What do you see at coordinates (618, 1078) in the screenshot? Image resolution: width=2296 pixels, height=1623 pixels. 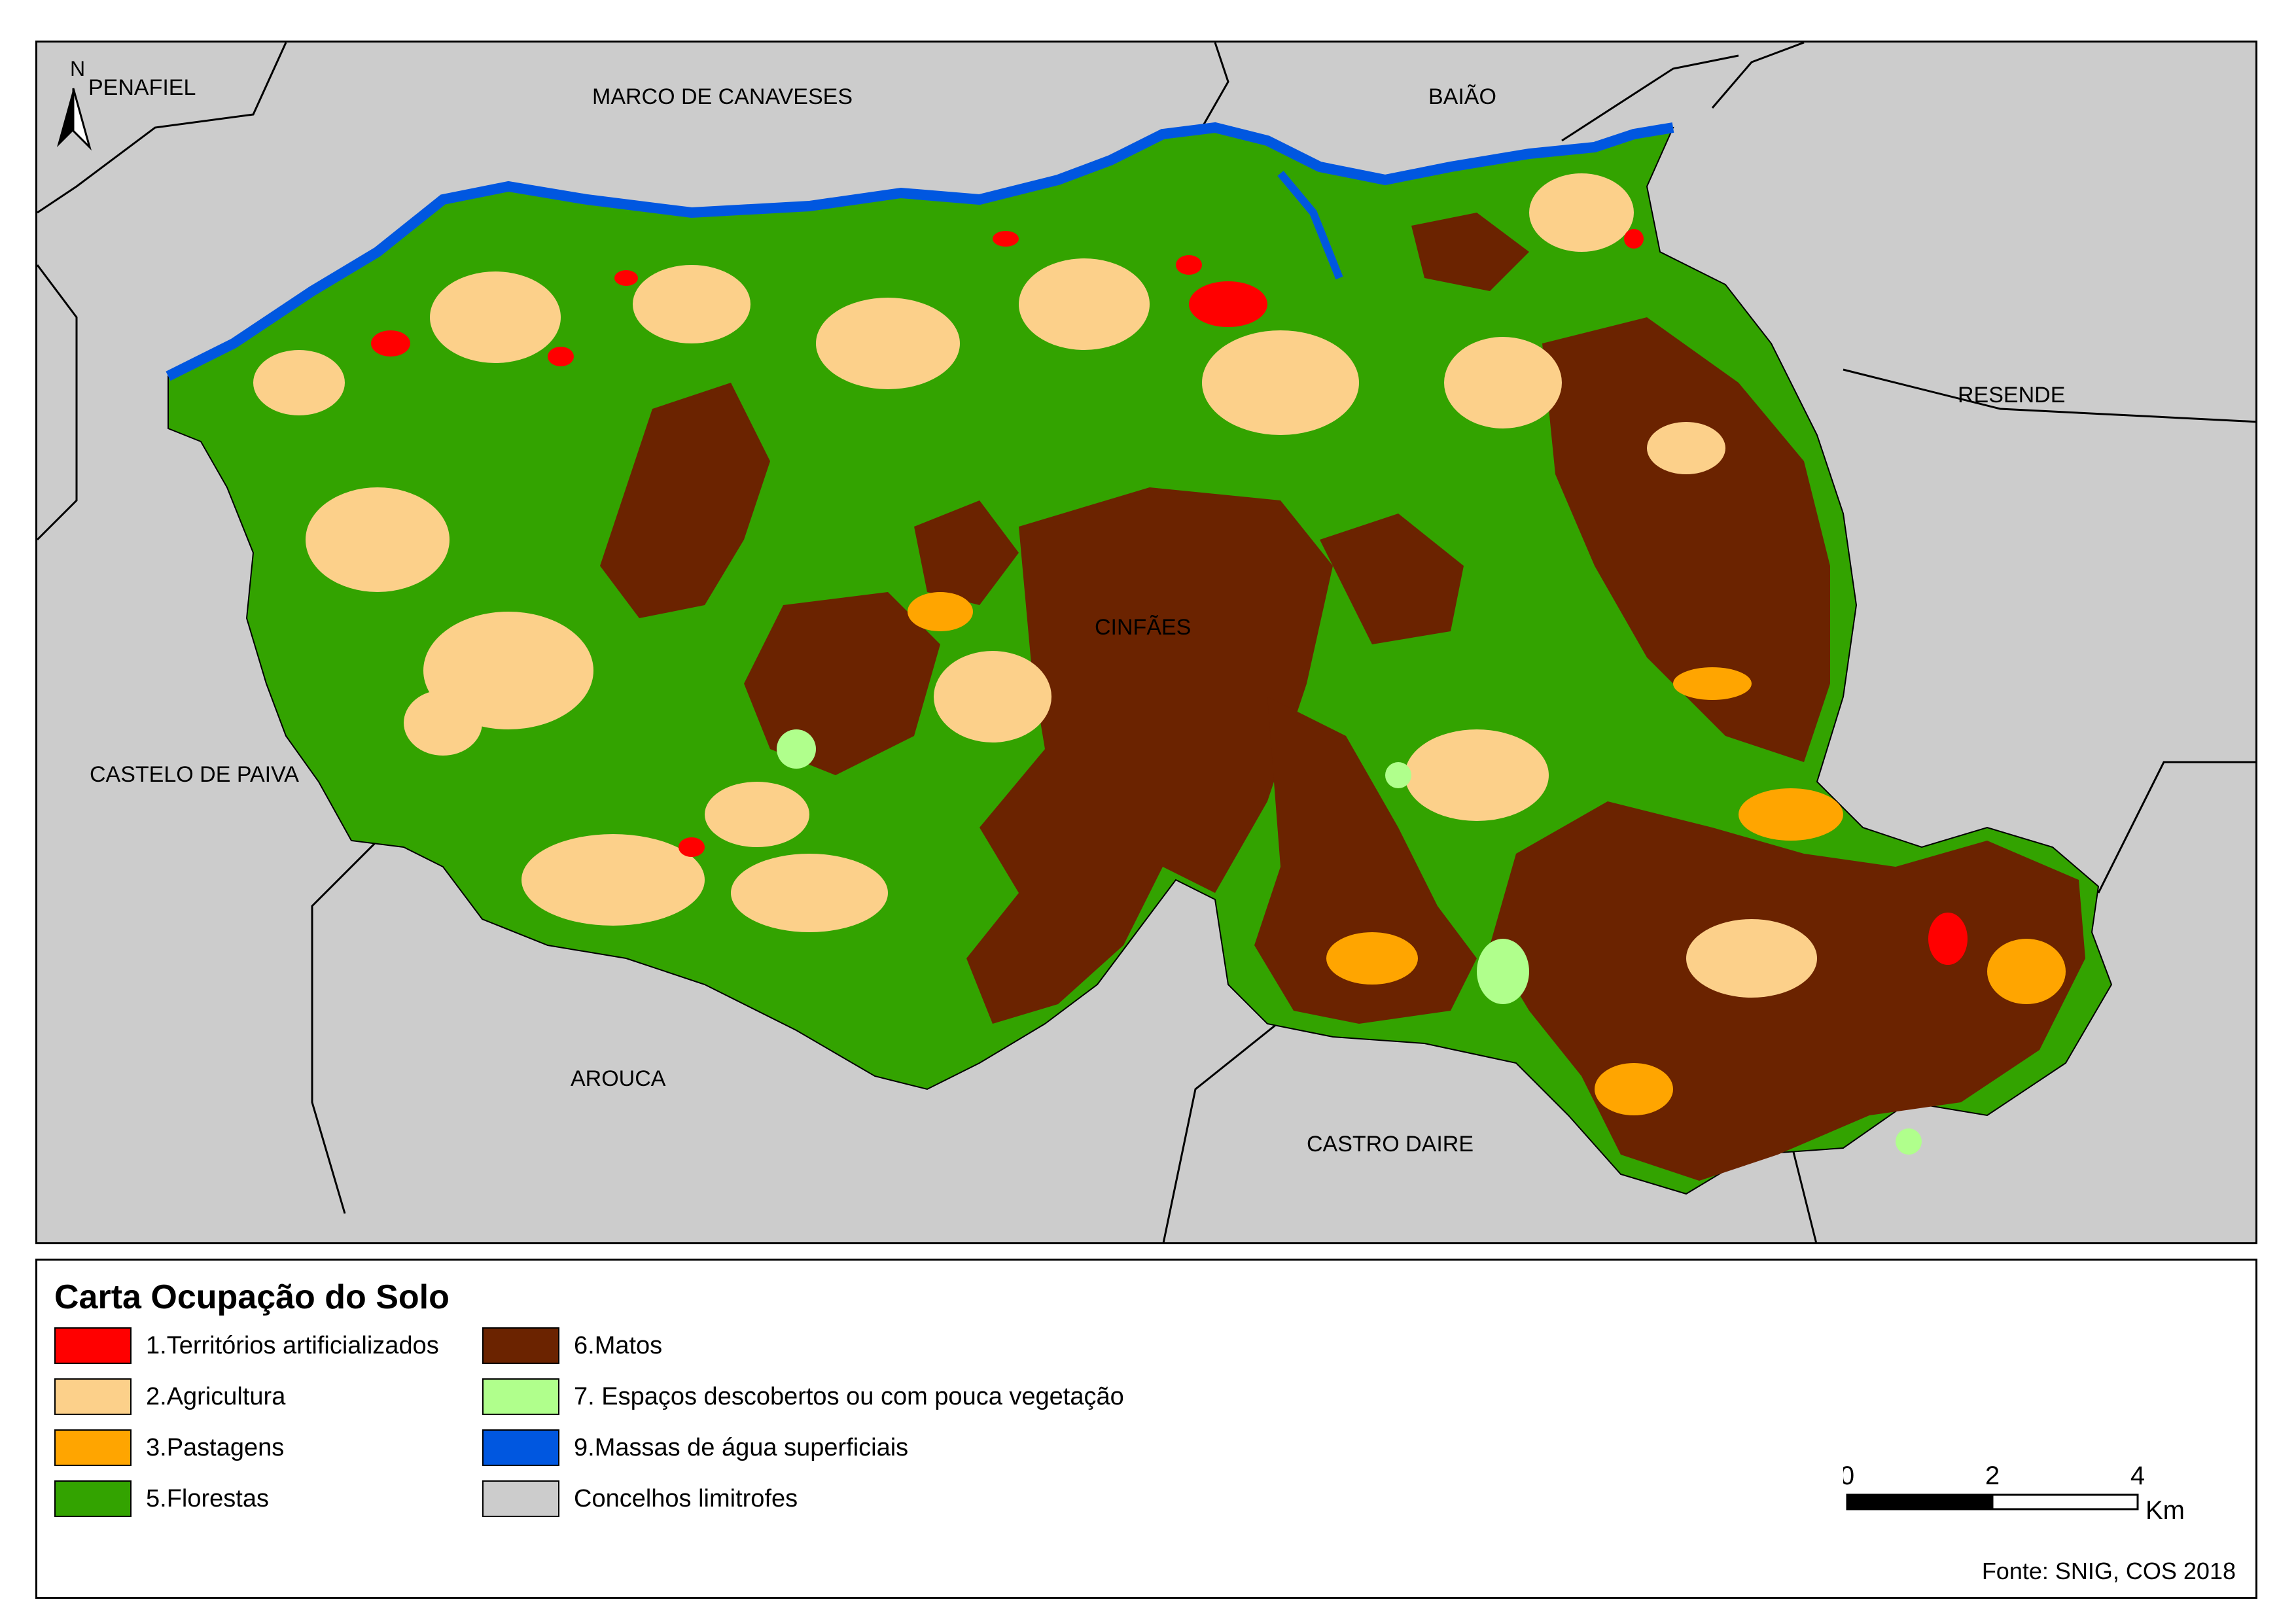 I see `label-arouca: AROUCA` at bounding box center [618, 1078].